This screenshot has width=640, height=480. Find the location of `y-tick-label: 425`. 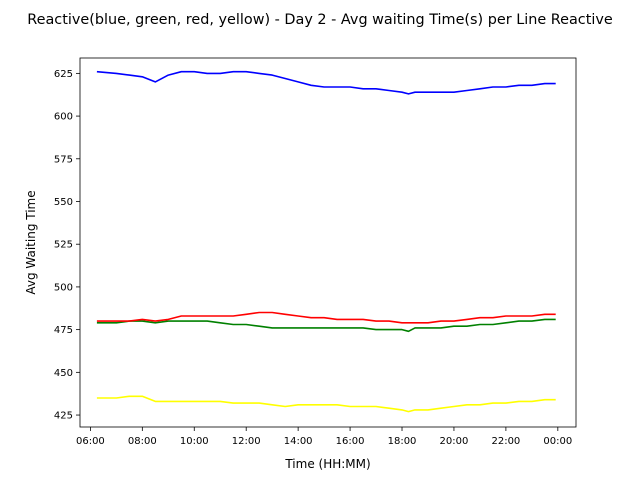

y-tick-label: 425 is located at coordinates (63, 416).